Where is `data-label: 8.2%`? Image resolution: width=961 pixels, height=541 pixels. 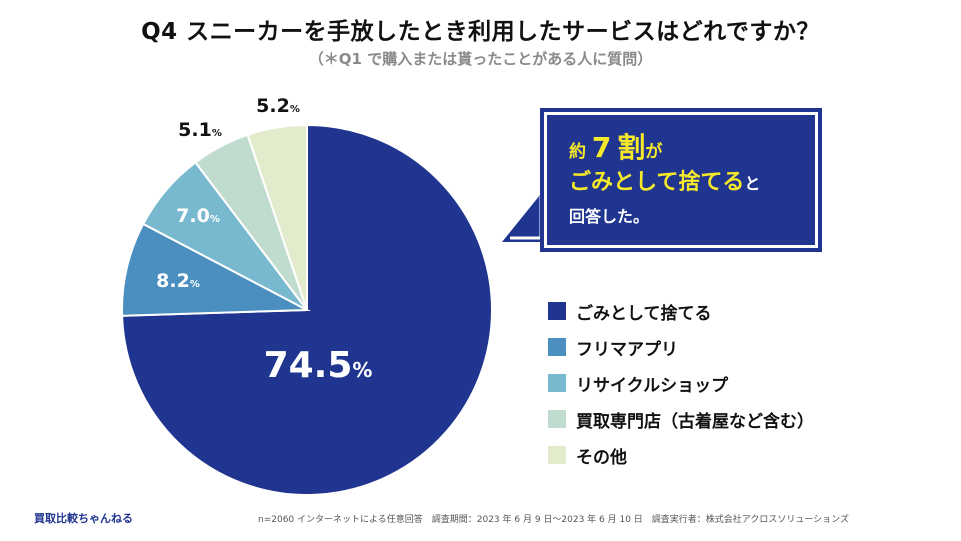
data-label: 8.2% is located at coordinates (178, 281).